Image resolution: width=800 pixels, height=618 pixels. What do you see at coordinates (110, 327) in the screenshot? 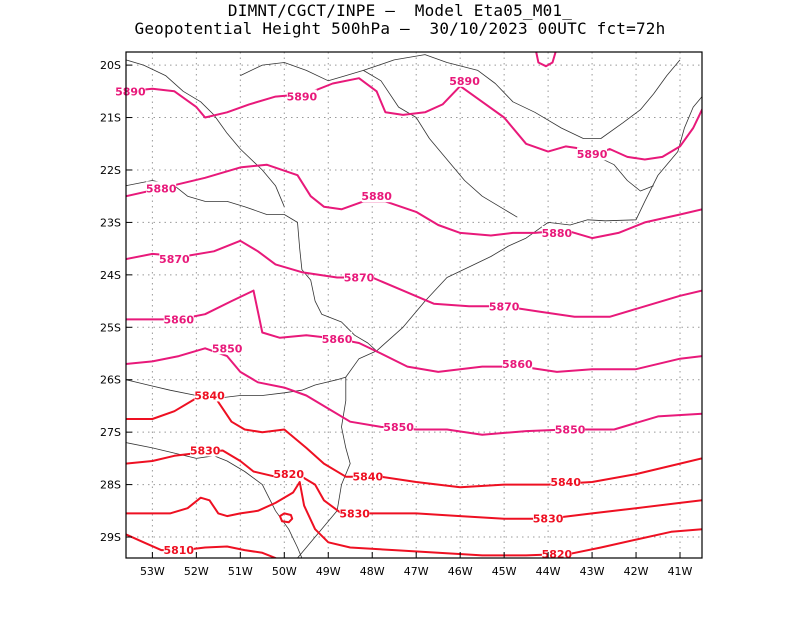
I see `y-tick-label: 25S` at bounding box center [110, 327].